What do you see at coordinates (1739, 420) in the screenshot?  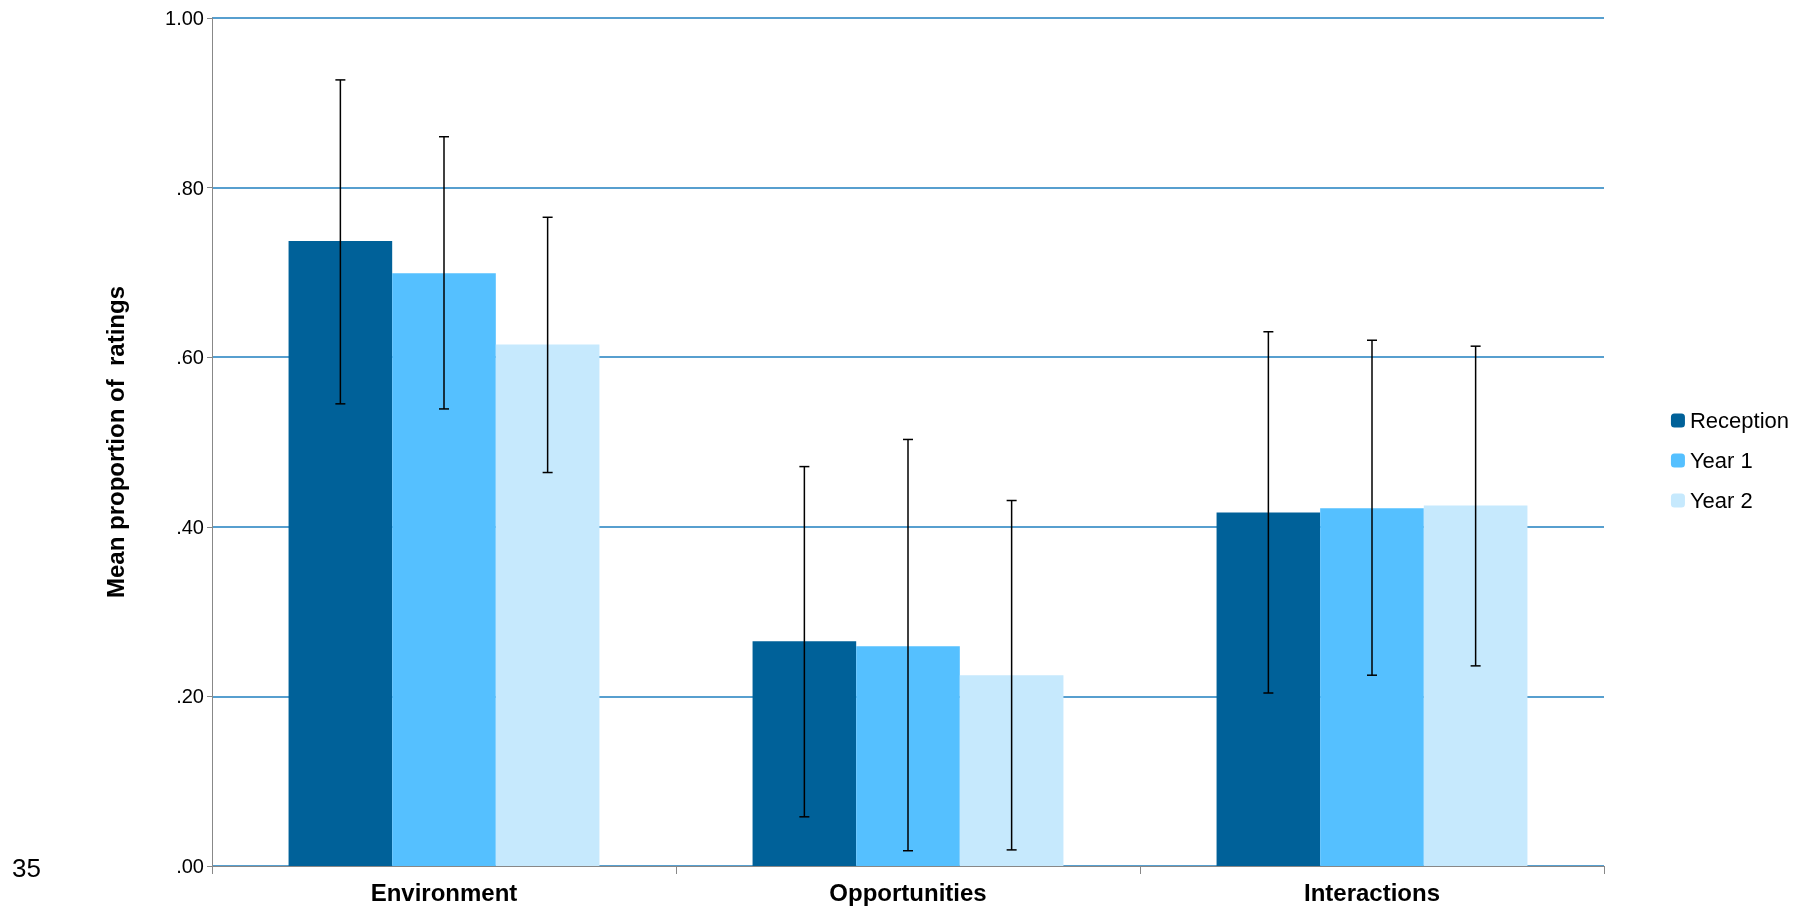 I see `legend-label: Reception` at bounding box center [1739, 420].